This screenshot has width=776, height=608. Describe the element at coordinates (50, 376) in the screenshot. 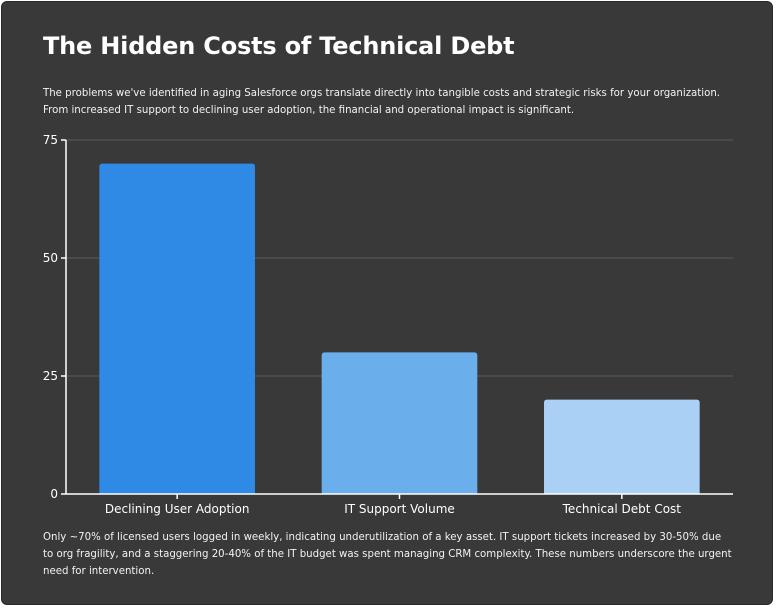

I see `y-tick-label: 25` at that location.